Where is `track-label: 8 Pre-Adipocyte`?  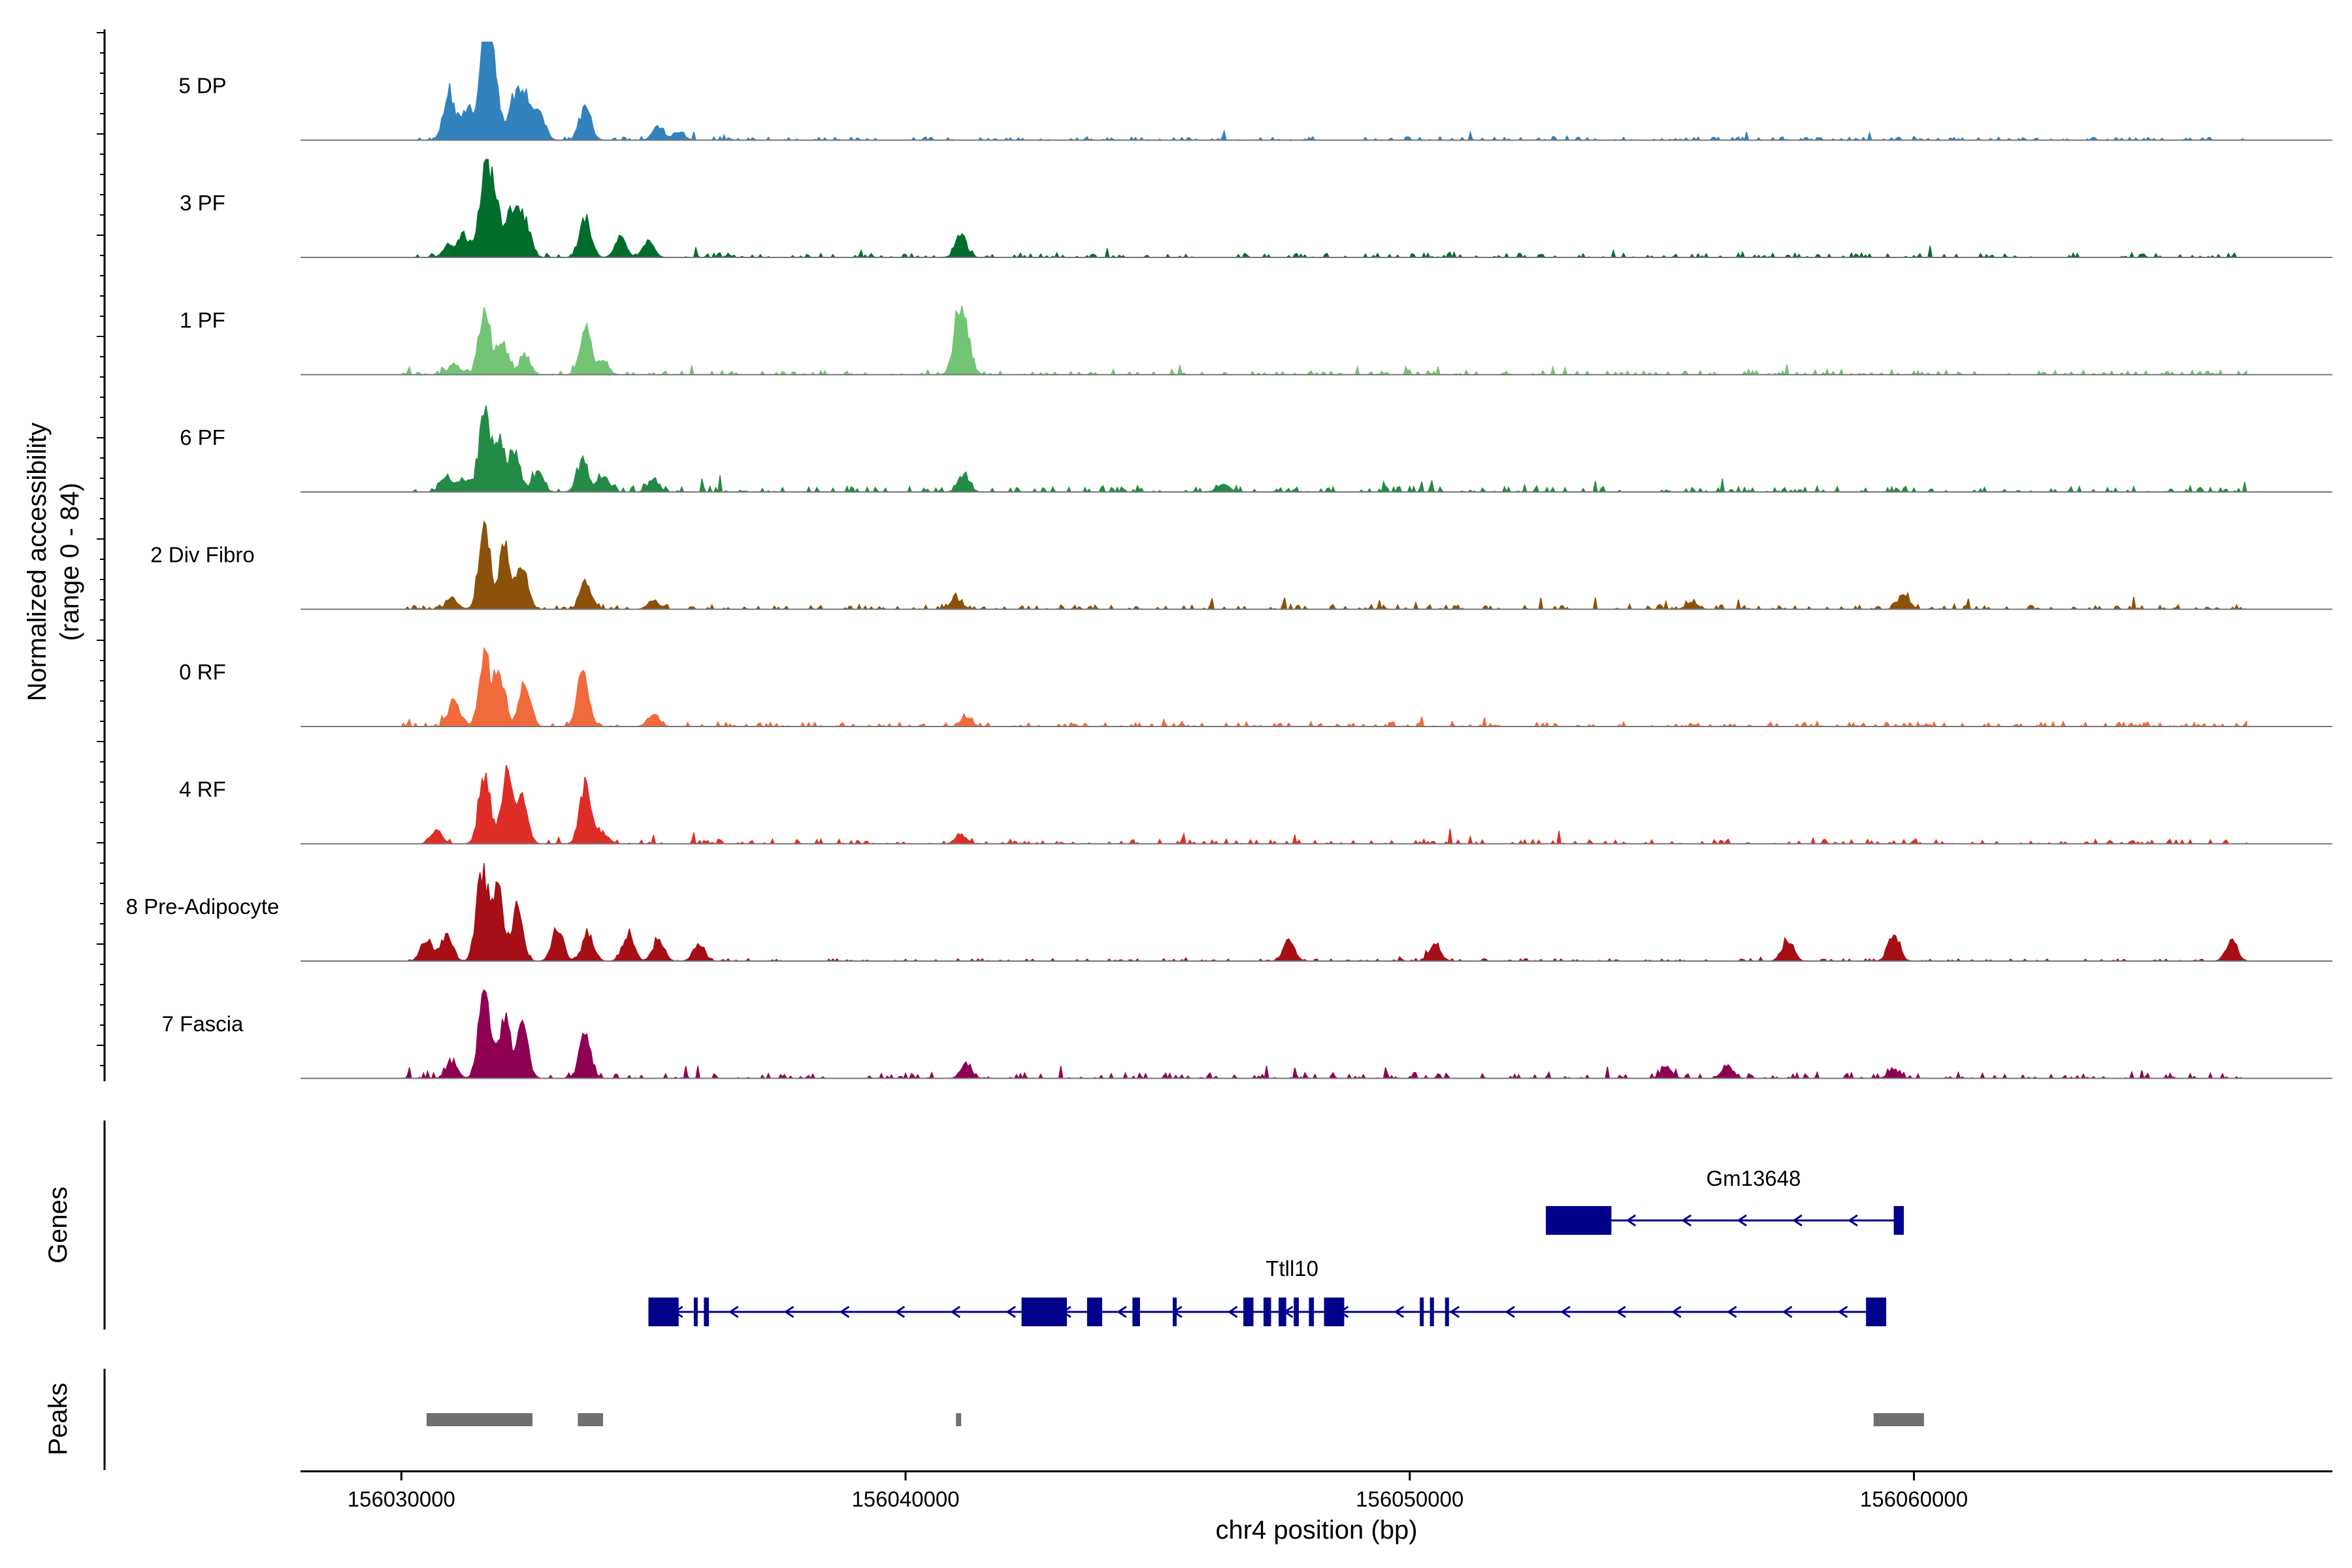 track-label: 8 Pre-Adipocyte is located at coordinates (203, 906).